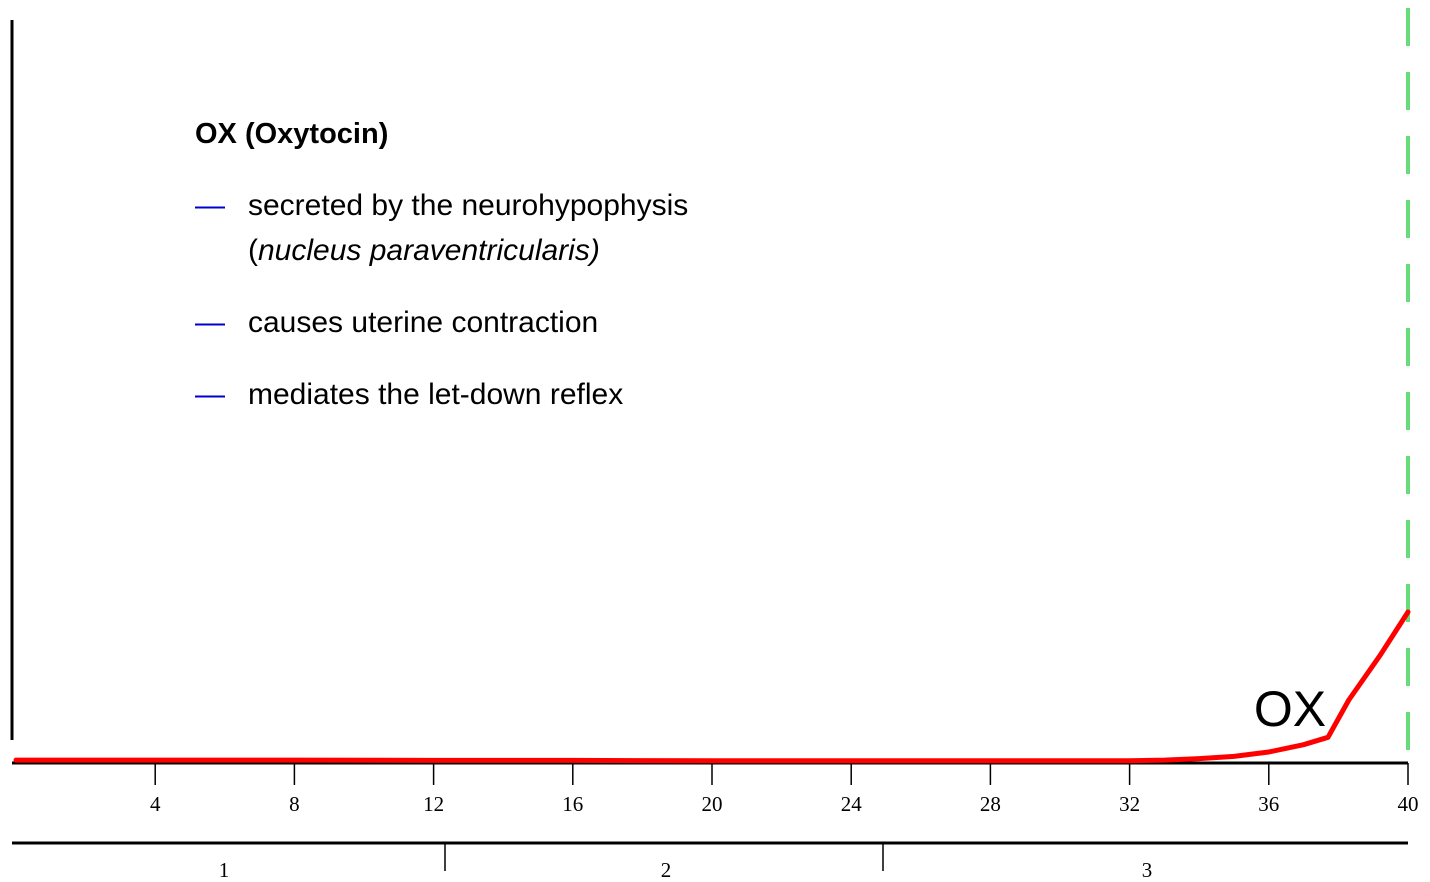  What do you see at coordinates (712, 804) in the screenshot?
I see `x-tick-label: 20` at bounding box center [712, 804].